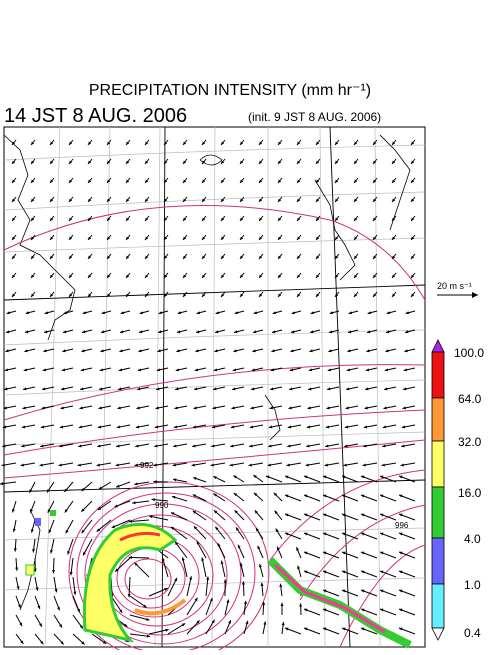  I want to click on valid-time: 14 JST 8 AUG. 2006, so click(95, 116).